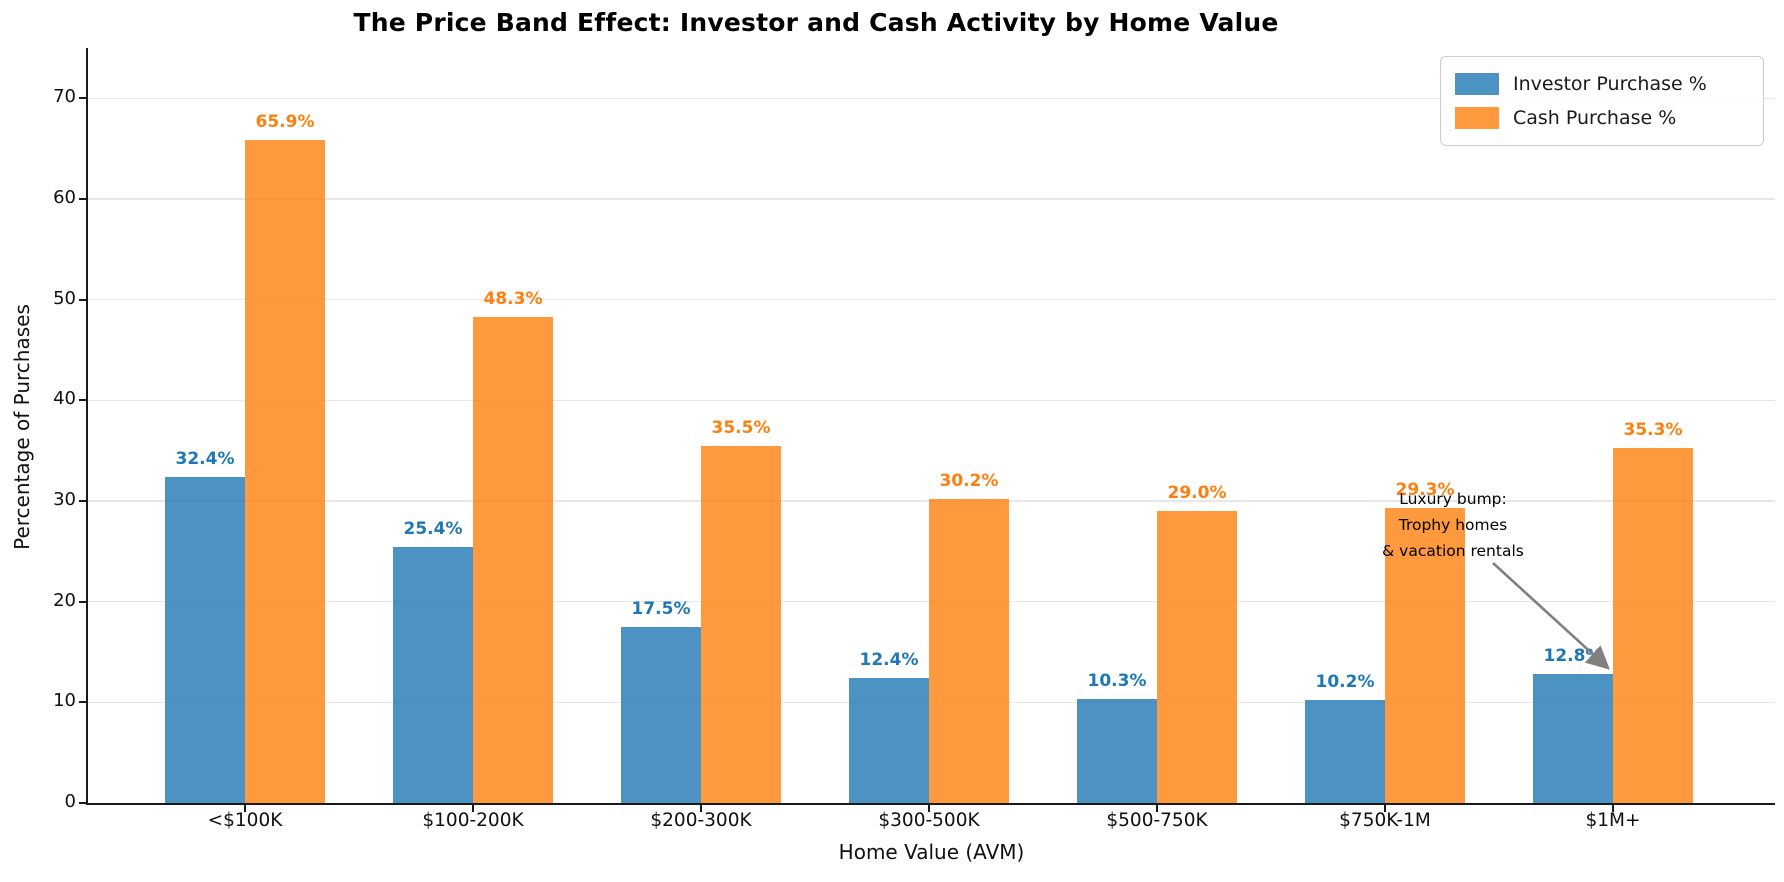 Image resolution: width=1784 pixels, height=882 pixels. Describe the element at coordinates (433, 529) in the screenshot. I see `investor-bar-value-label: 25.4%` at that location.